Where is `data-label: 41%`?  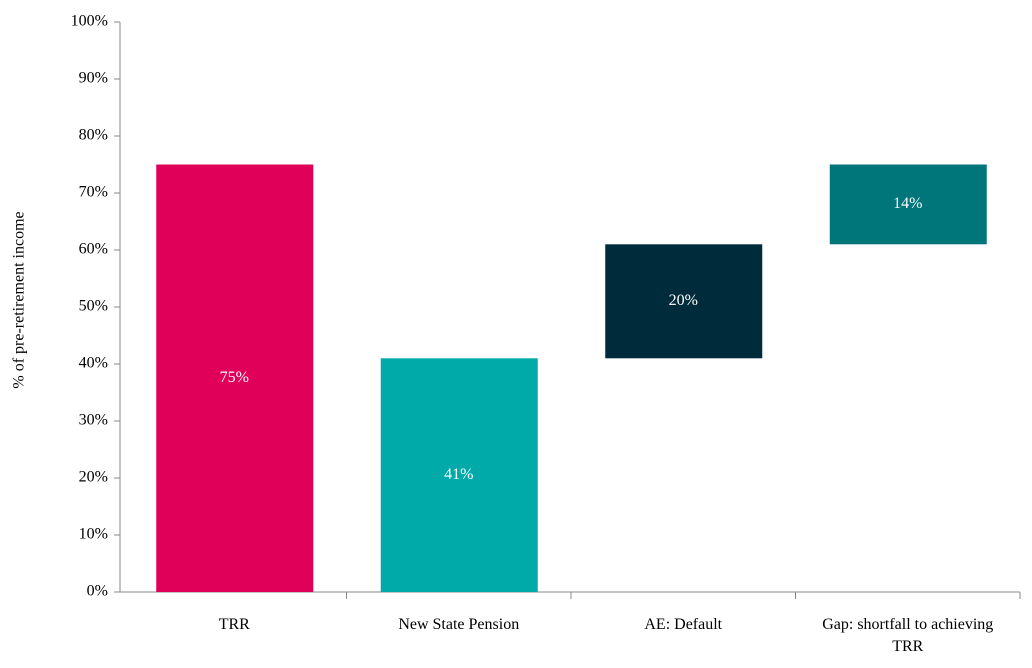 data-label: 41% is located at coordinates (458, 474).